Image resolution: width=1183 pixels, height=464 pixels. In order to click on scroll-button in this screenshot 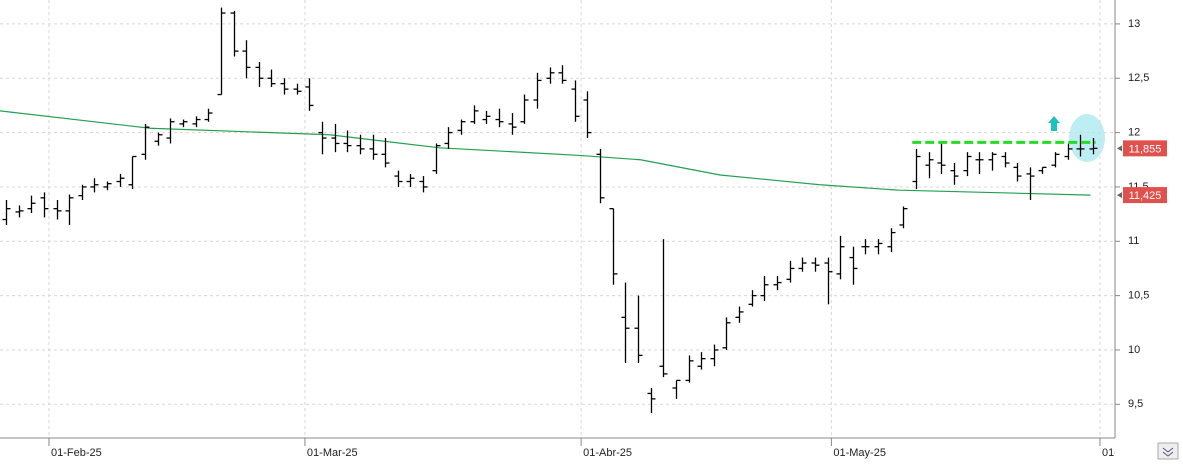, I will do `click(1168, 451)`.